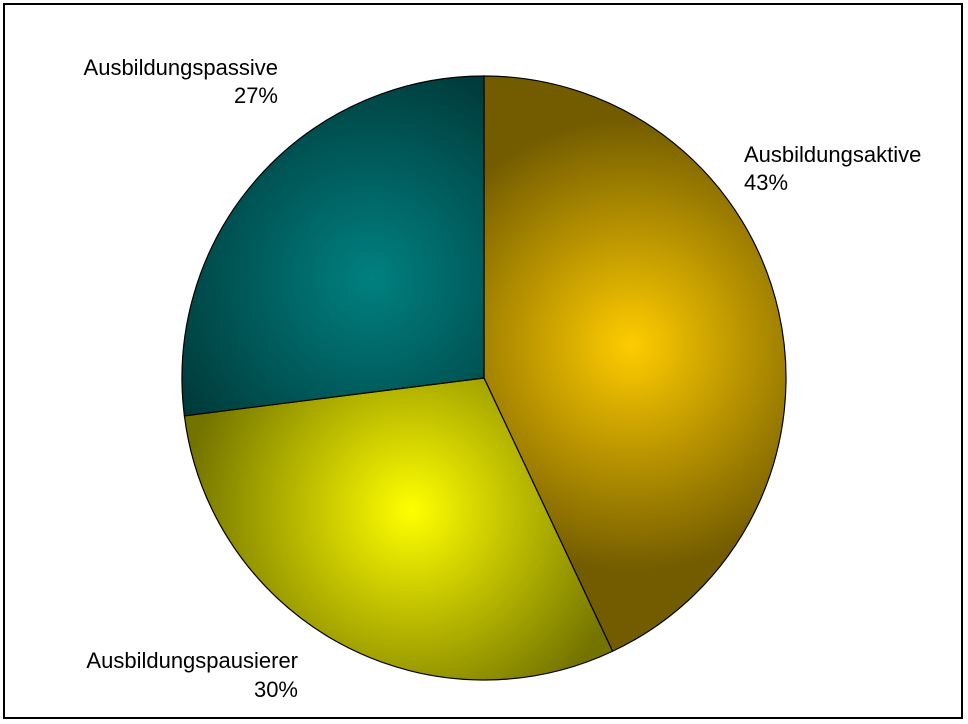 Image resolution: width=968 pixels, height=724 pixels. I want to click on pie-slice-ausbildungspassive, so click(333, 246).